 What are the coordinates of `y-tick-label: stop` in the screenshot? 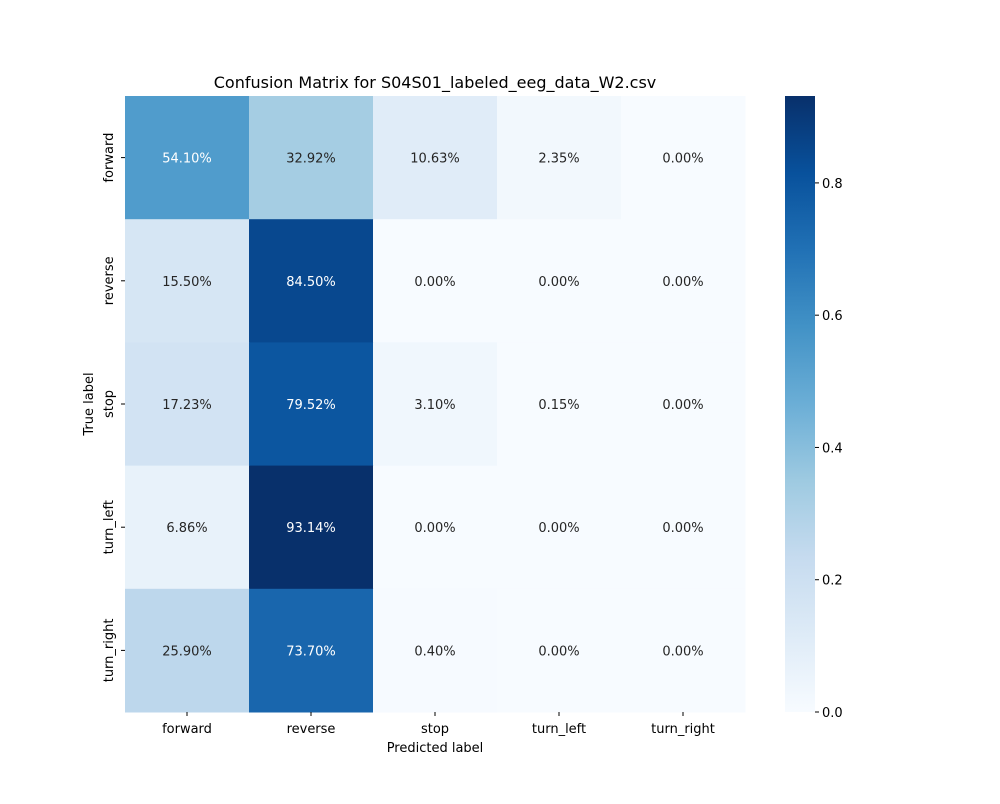 It's located at (109, 404).